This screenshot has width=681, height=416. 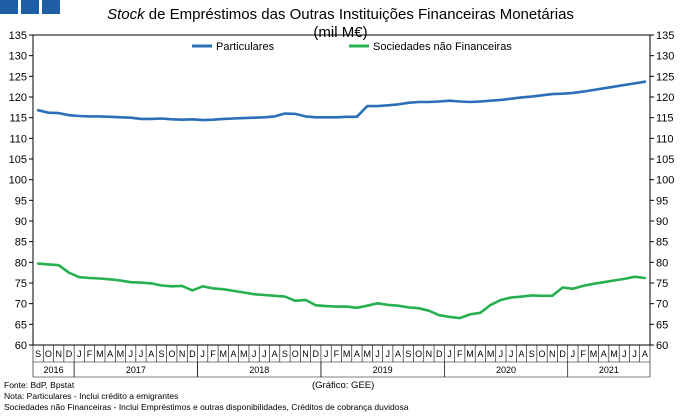 What do you see at coordinates (18, 160) in the screenshot?
I see `y-tick-label-left: 105` at bounding box center [18, 160].